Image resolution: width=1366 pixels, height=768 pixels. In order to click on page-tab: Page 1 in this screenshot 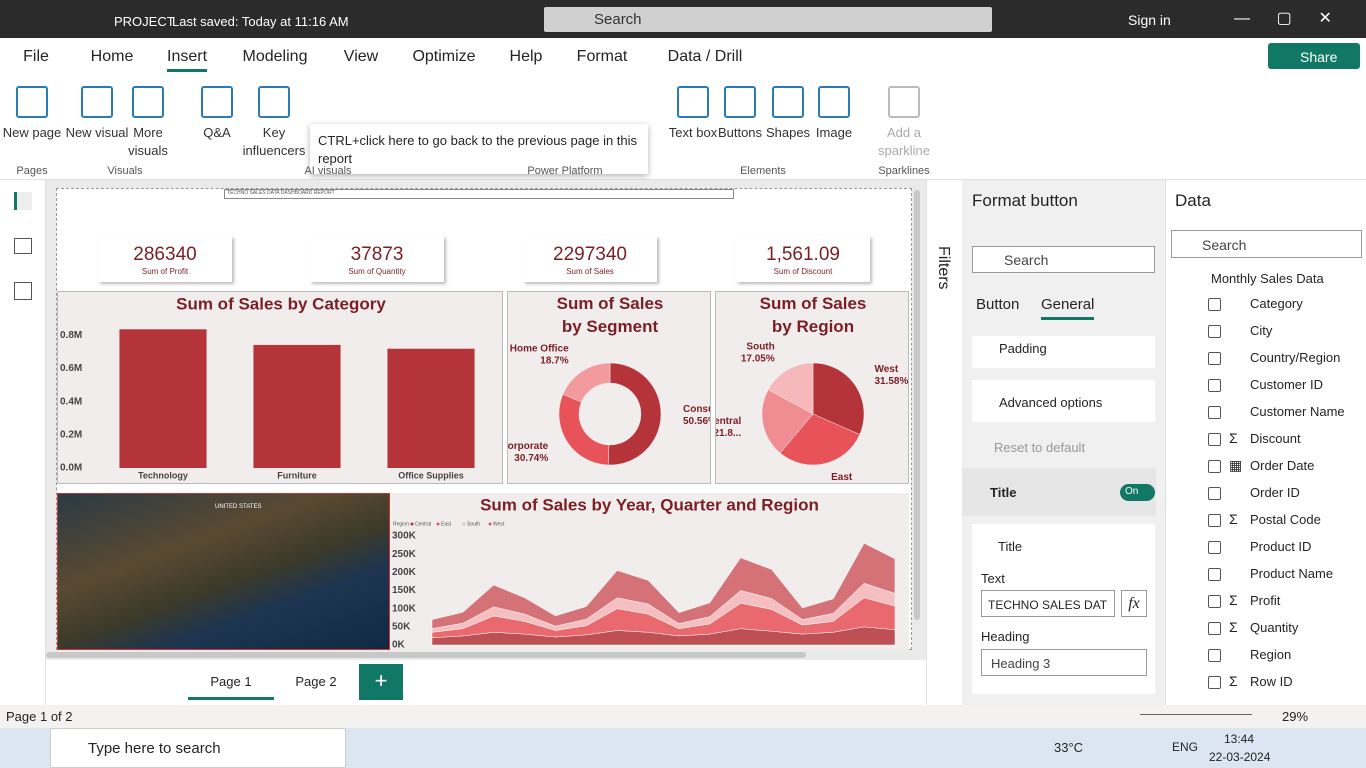, I will do `click(231, 681)`.